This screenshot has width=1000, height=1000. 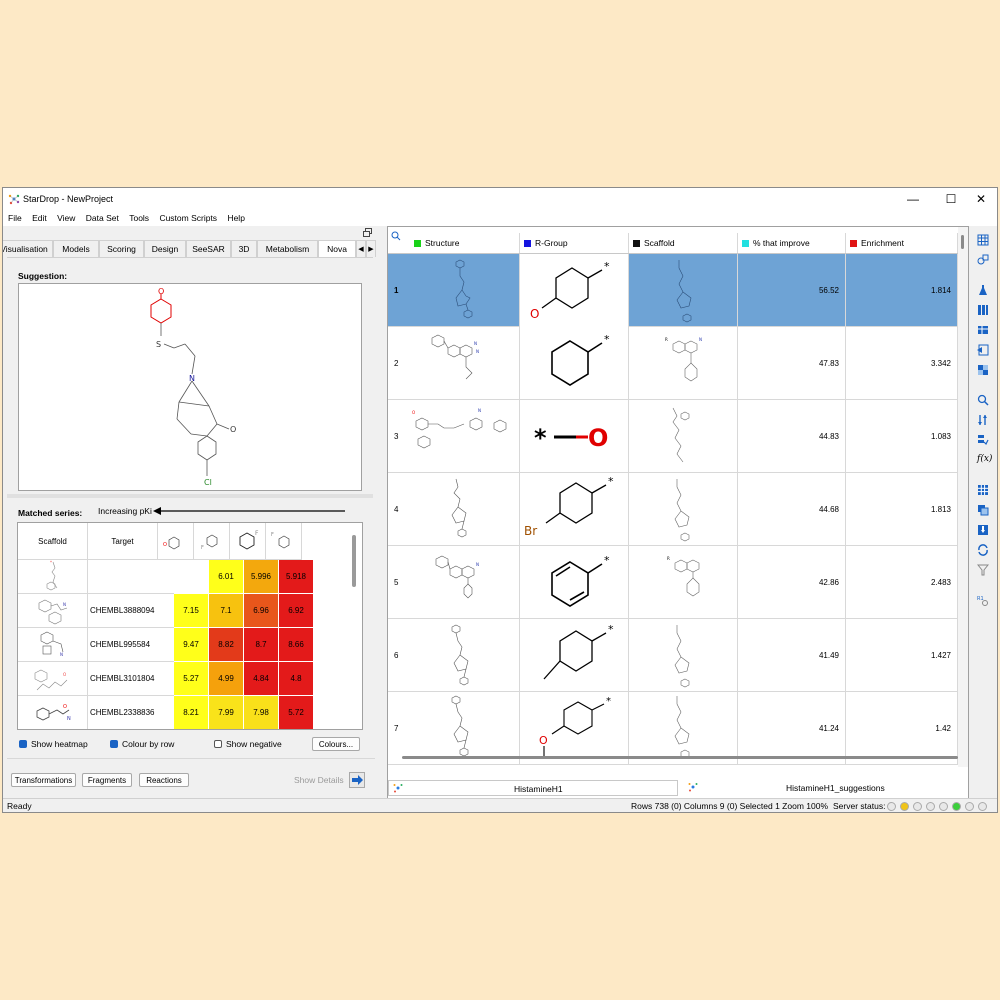 I want to click on menu-tools: Tools, so click(x=139, y=218).